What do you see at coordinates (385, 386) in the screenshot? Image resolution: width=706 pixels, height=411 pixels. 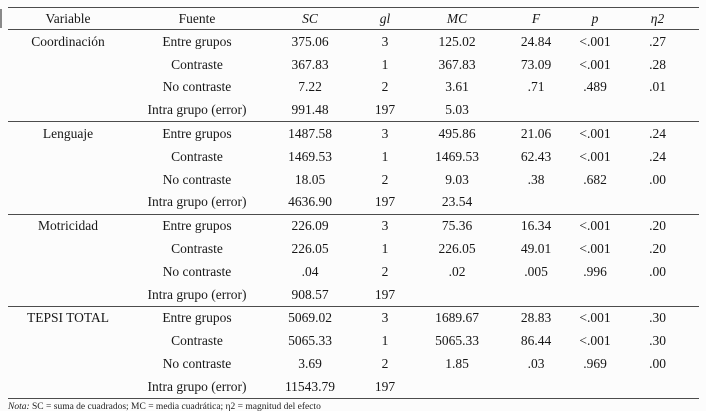 I see `gl-cell: 197` at bounding box center [385, 386].